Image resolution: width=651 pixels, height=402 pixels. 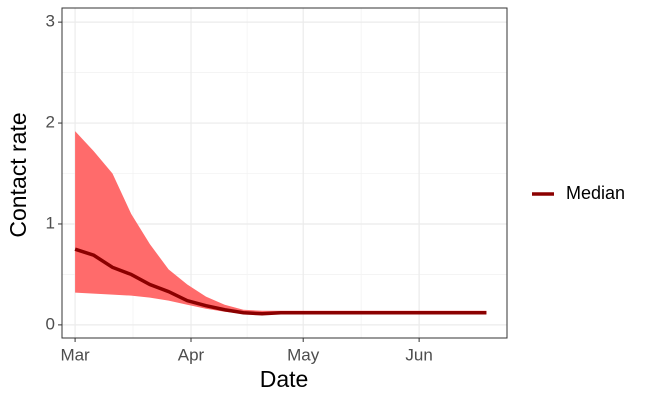 What do you see at coordinates (50, 323) in the screenshot?
I see `y-tick-label: 0` at bounding box center [50, 323].